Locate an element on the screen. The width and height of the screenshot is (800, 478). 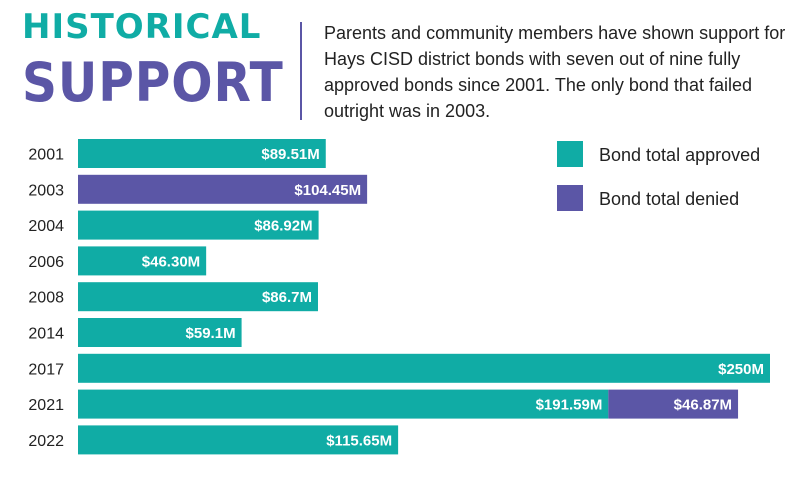
bar-2014-approved is located at coordinates (160, 332).